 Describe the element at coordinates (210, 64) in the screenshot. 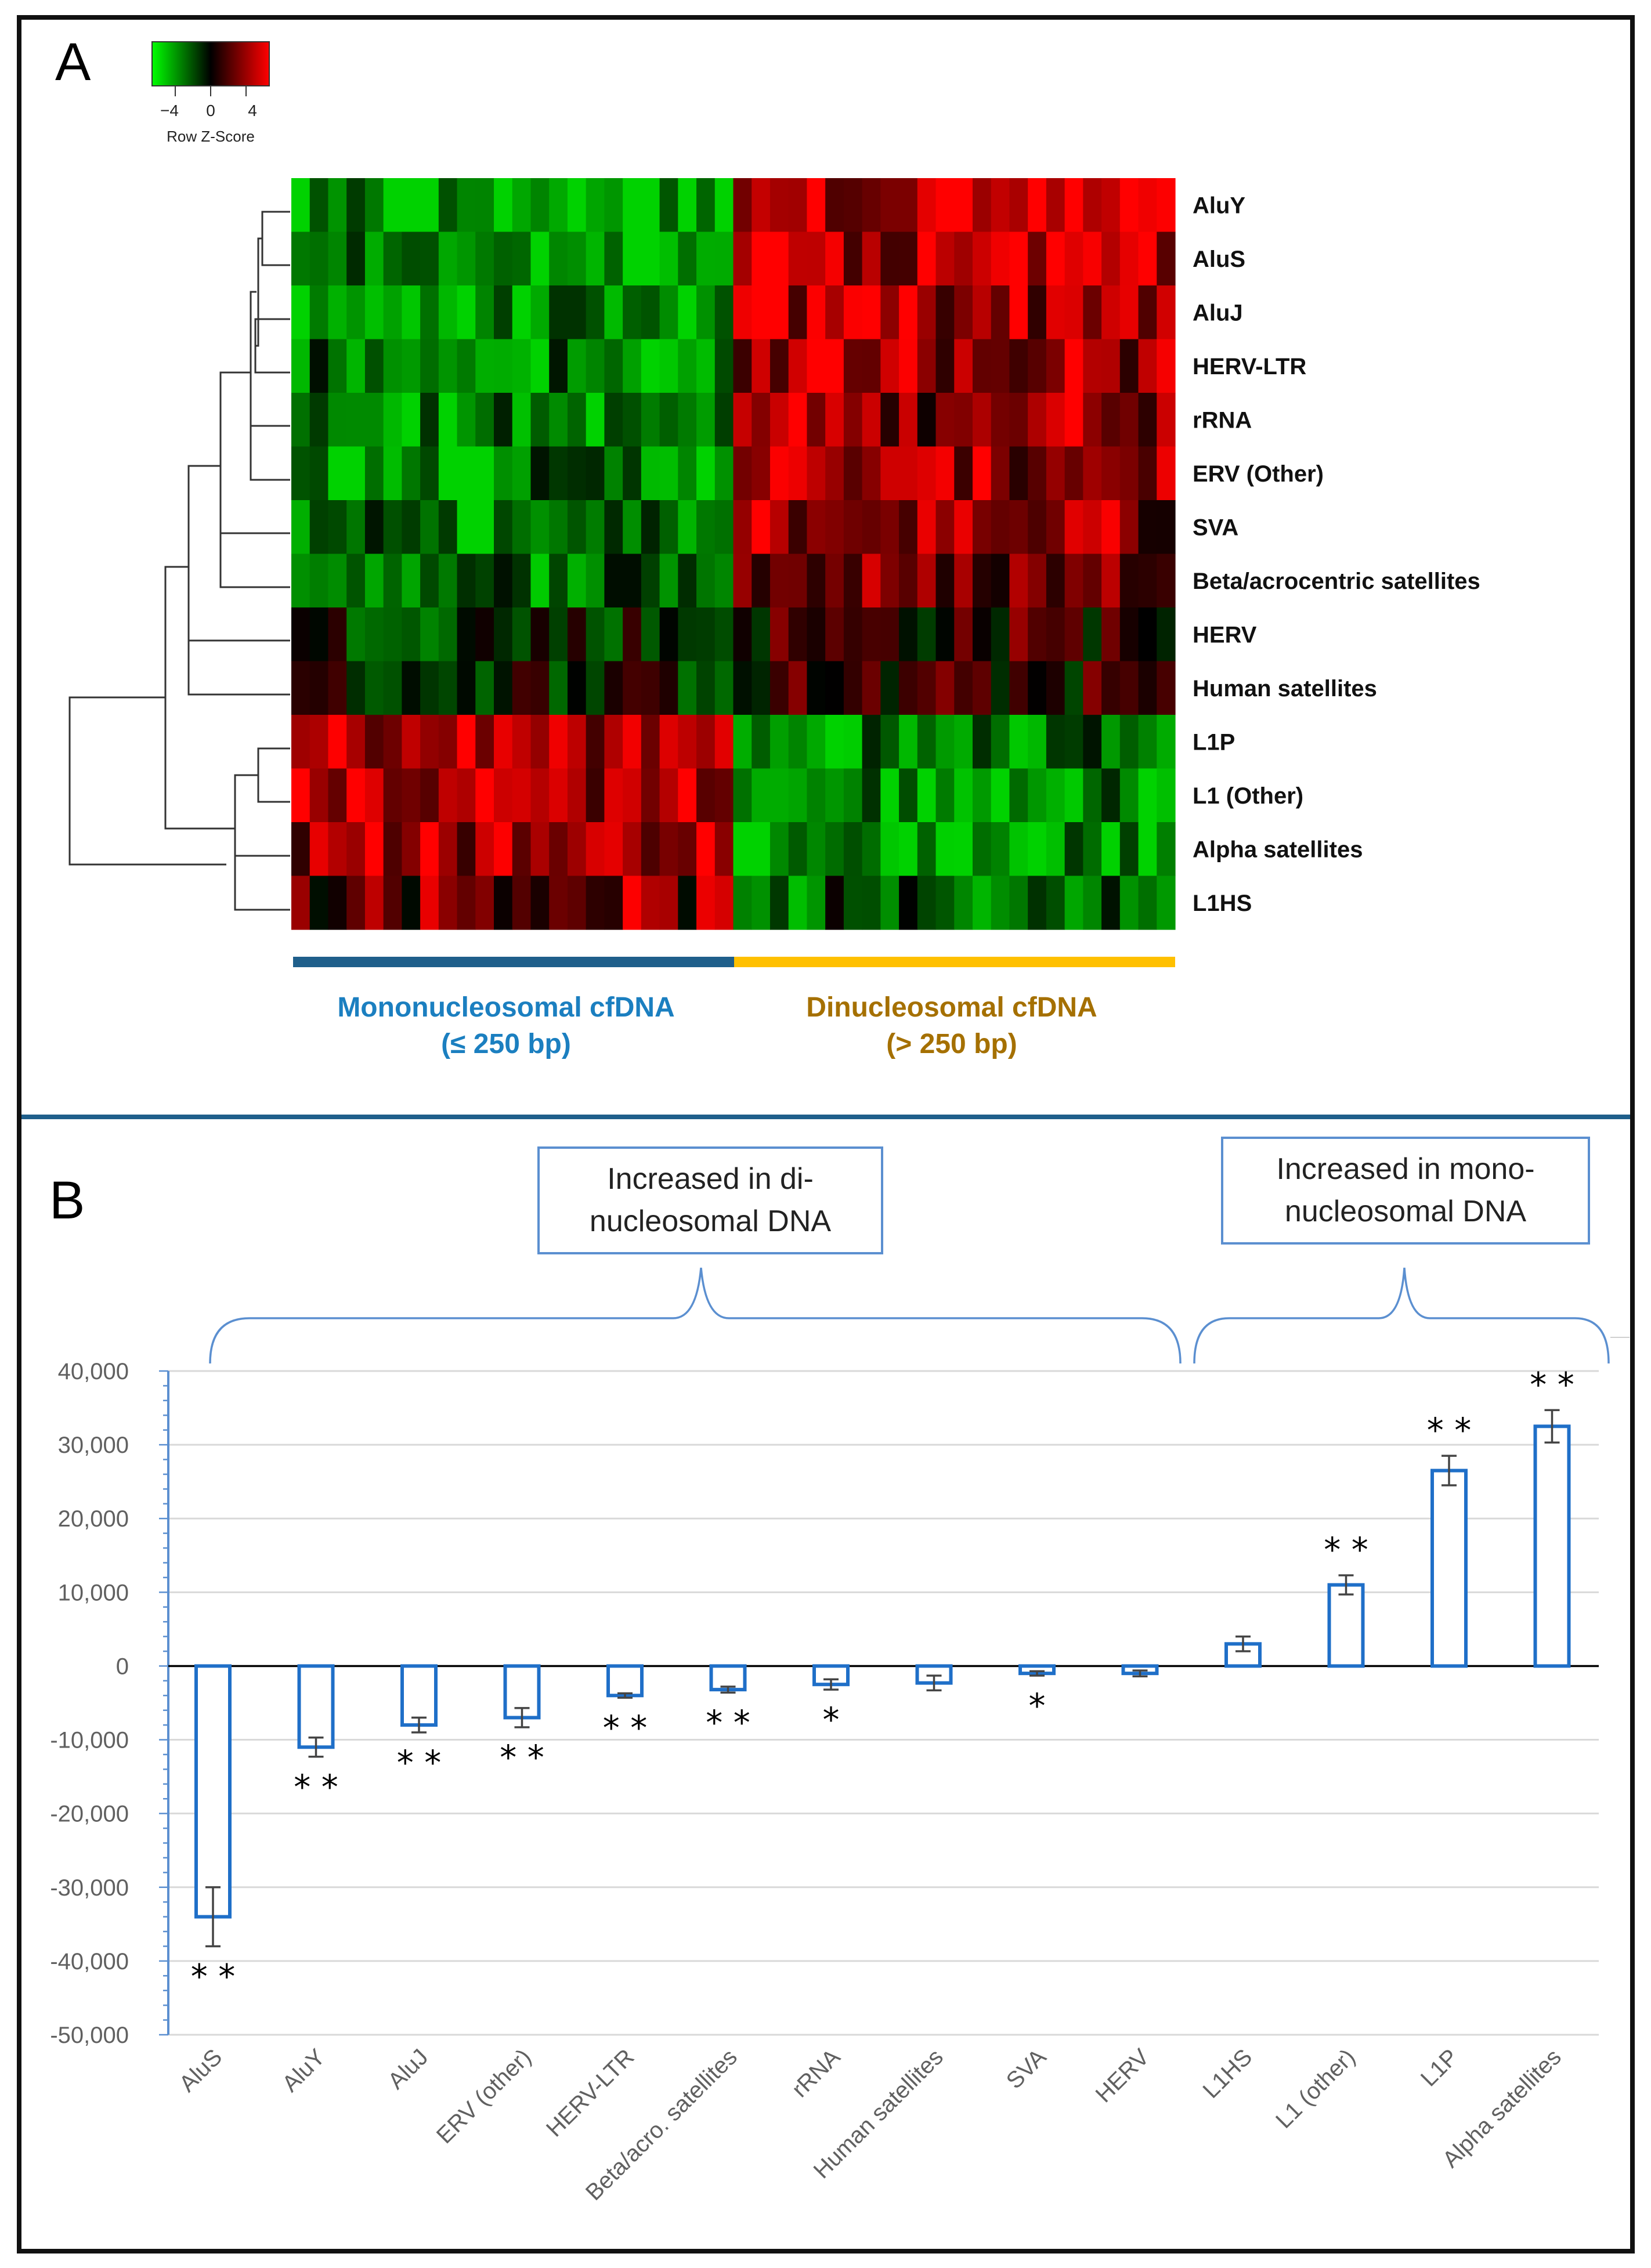

I see `color-key-bar` at that location.